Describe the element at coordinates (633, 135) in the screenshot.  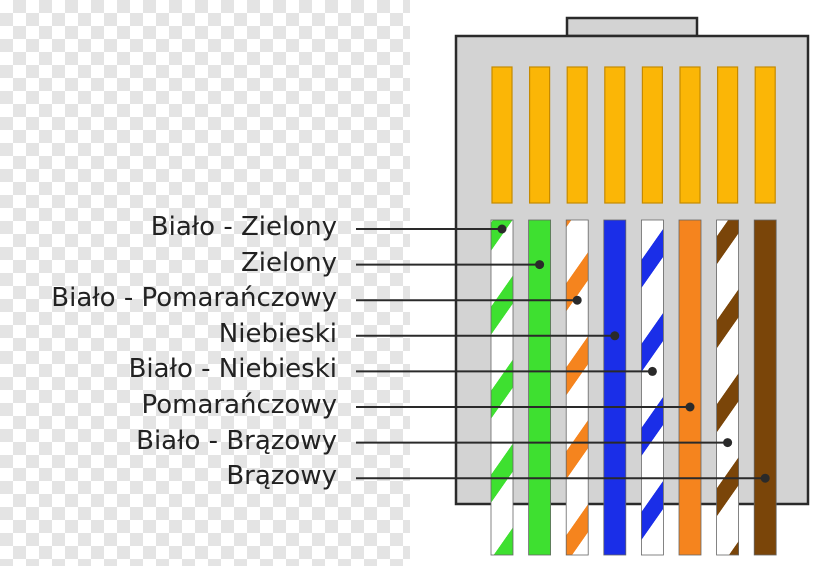
I see `contacts-group` at that location.